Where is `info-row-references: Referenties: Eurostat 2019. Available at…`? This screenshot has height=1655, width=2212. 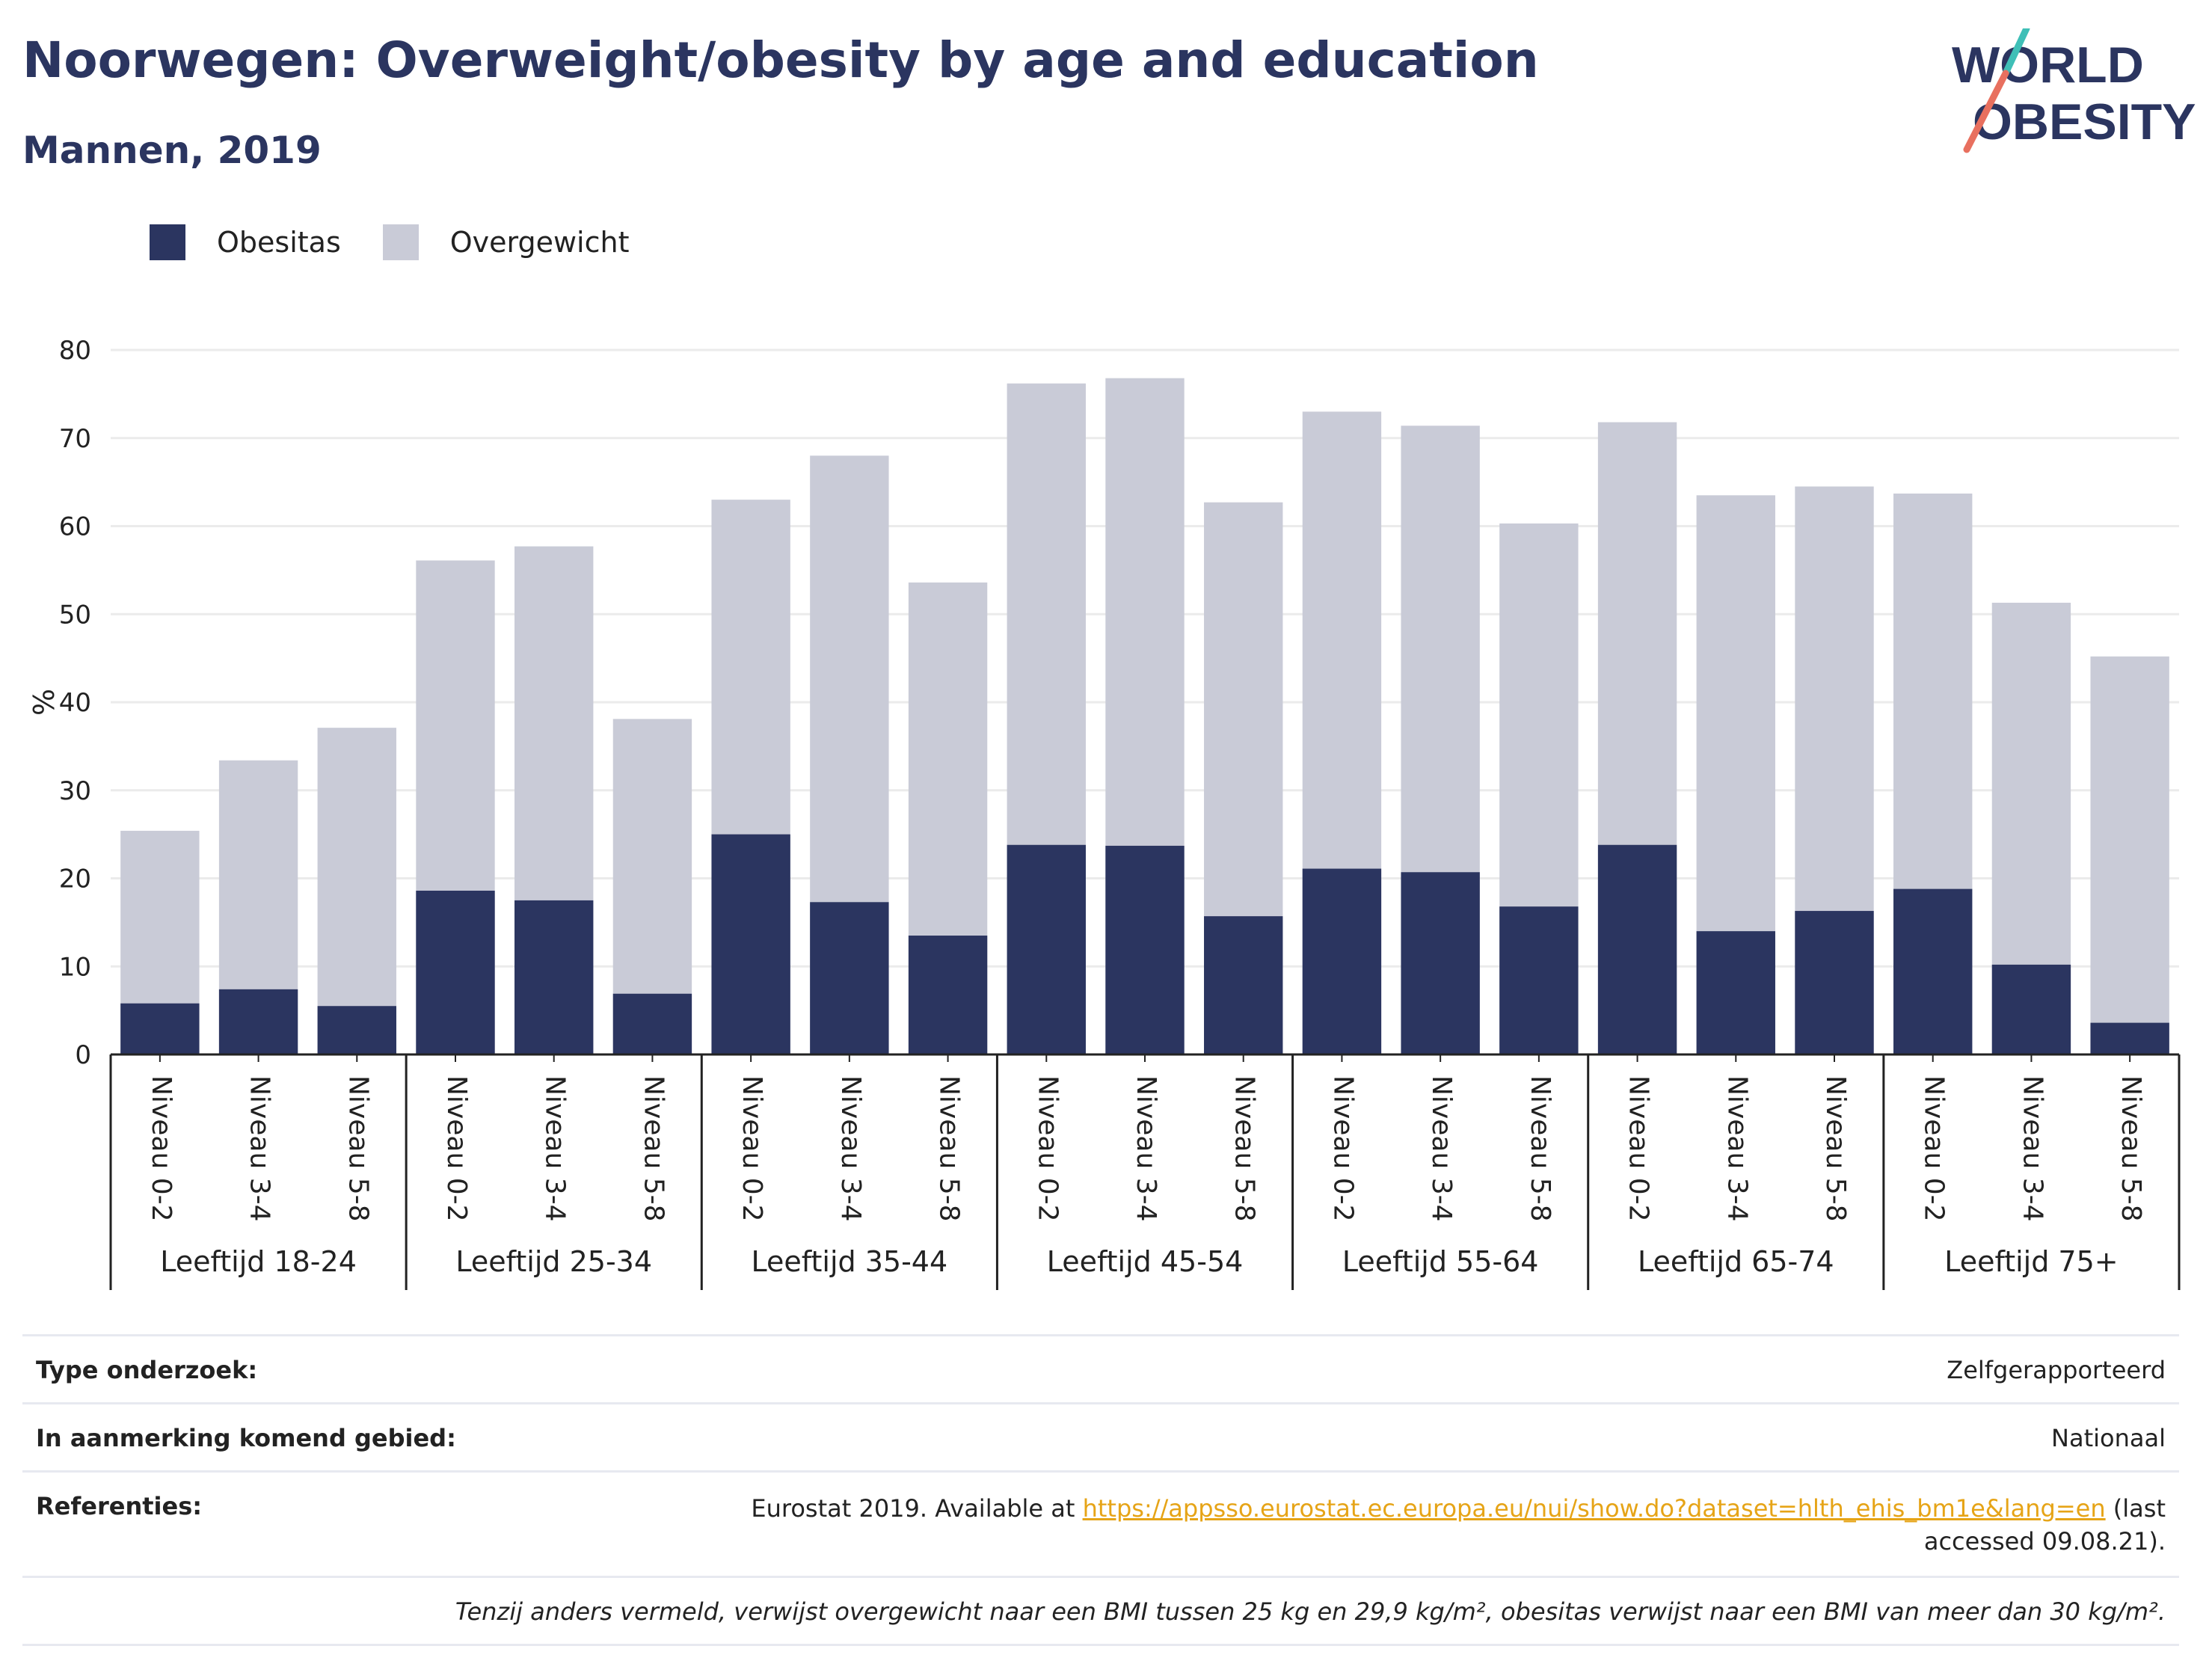 info-row-references: Referenties: Eurostat 2019. Available at… is located at coordinates (1100, 1523).